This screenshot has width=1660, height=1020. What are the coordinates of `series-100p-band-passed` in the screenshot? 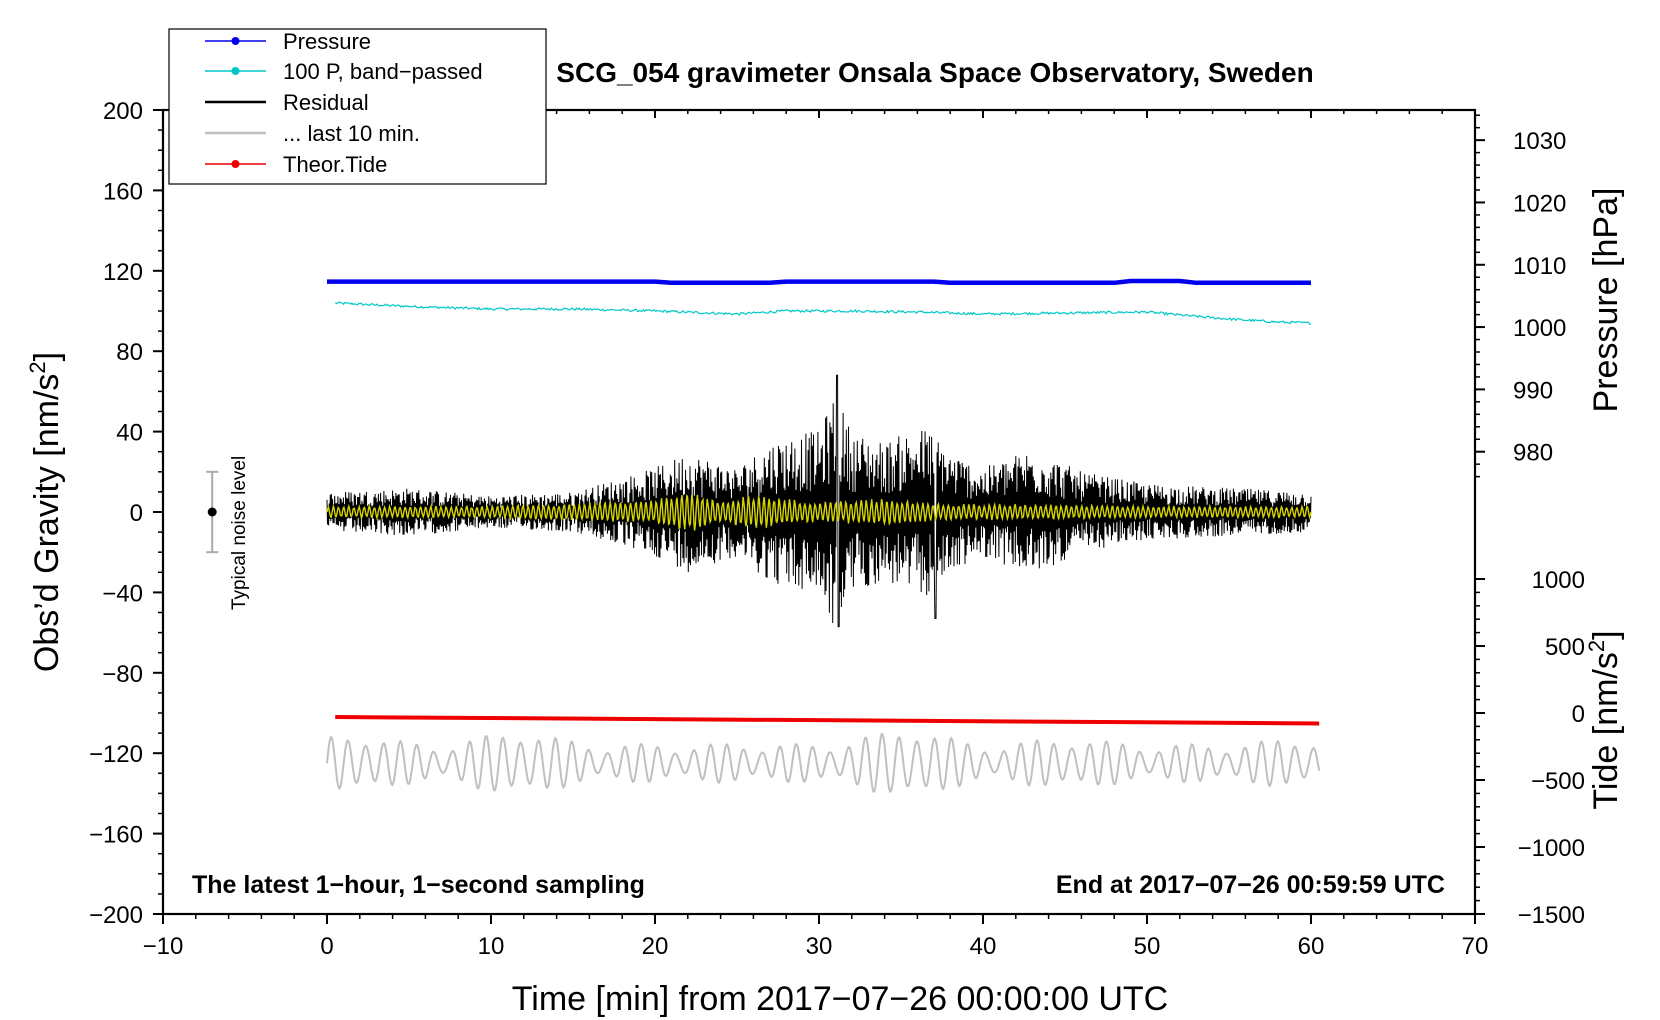 It's located at (823, 313).